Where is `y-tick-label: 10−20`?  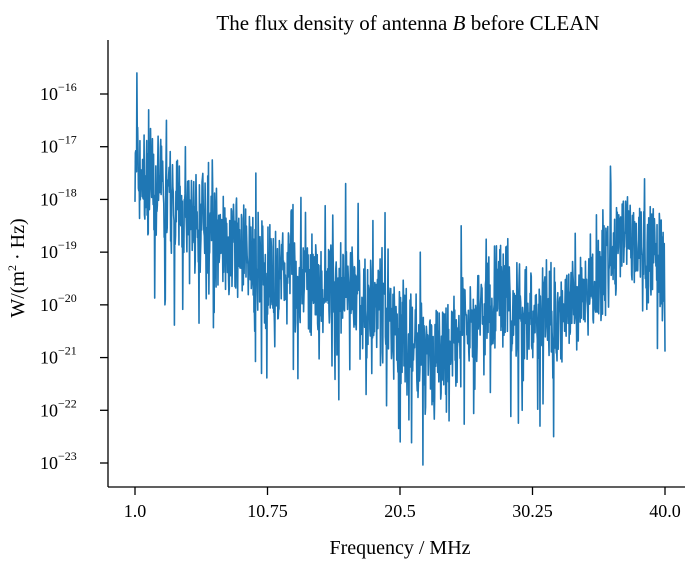
y-tick-label: 10−20 is located at coordinates (58, 303).